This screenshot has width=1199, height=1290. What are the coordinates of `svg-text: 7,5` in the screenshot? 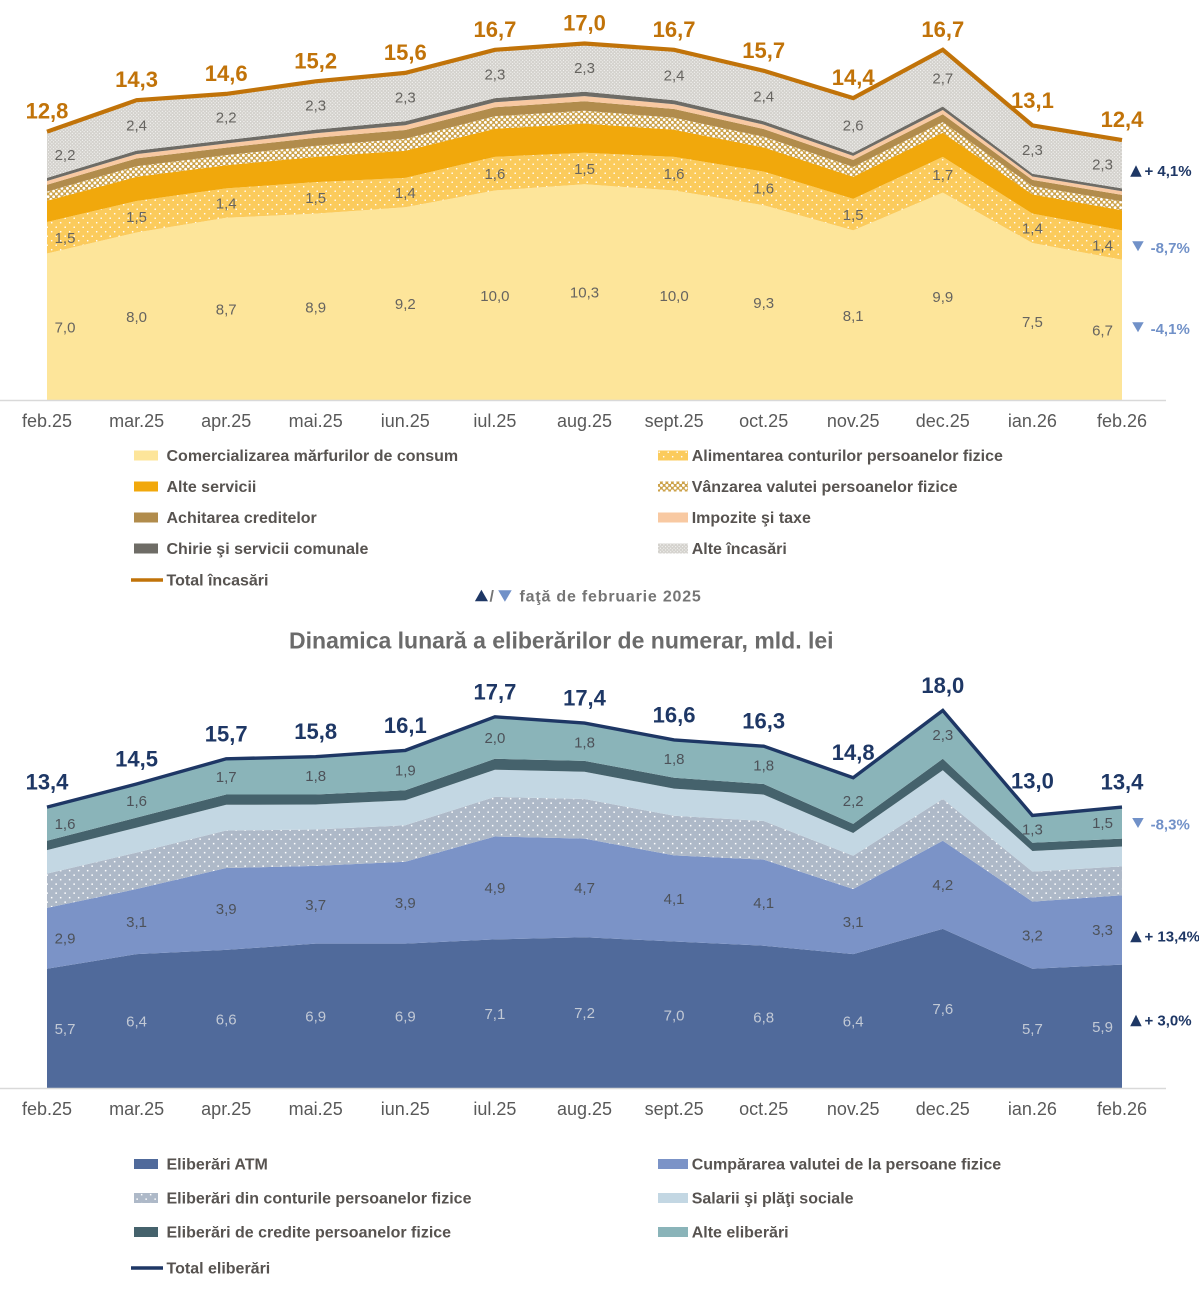 It's located at (1032, 322).